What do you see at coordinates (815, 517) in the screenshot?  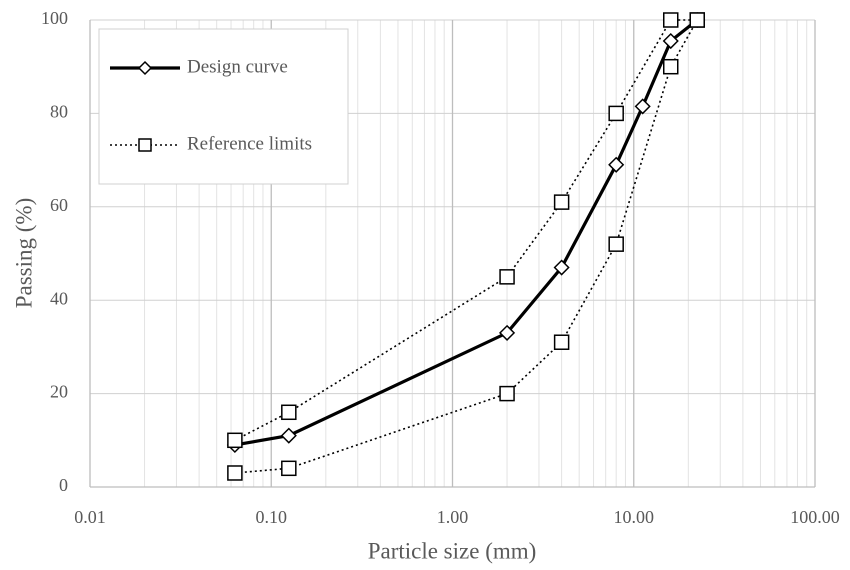 I see `x-tick-label: 100.00` at bounding box center [815, 517].